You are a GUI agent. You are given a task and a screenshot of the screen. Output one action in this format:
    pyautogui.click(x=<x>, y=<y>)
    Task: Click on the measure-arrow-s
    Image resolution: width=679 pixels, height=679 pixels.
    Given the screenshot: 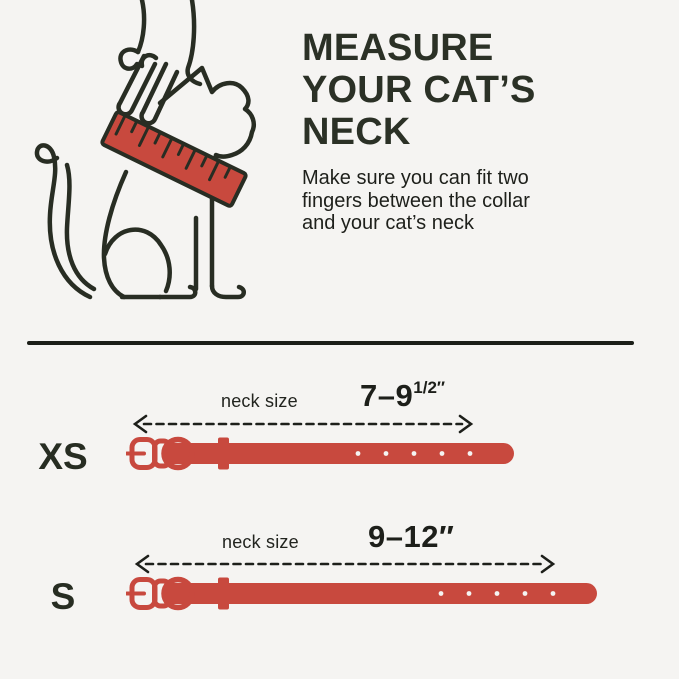 What is the action you would take?
    pyautogui.click(x=345, y=564)
    